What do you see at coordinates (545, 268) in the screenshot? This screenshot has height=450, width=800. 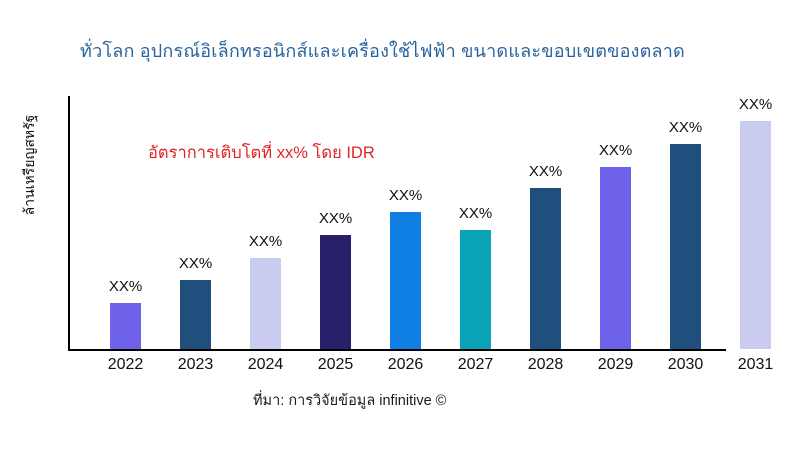 I see `bar-2028` at bounding box center [545, 268].